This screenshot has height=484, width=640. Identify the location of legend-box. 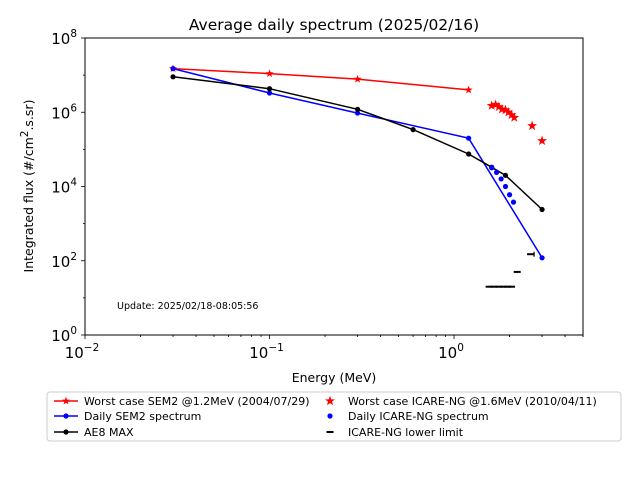
(334, 416).